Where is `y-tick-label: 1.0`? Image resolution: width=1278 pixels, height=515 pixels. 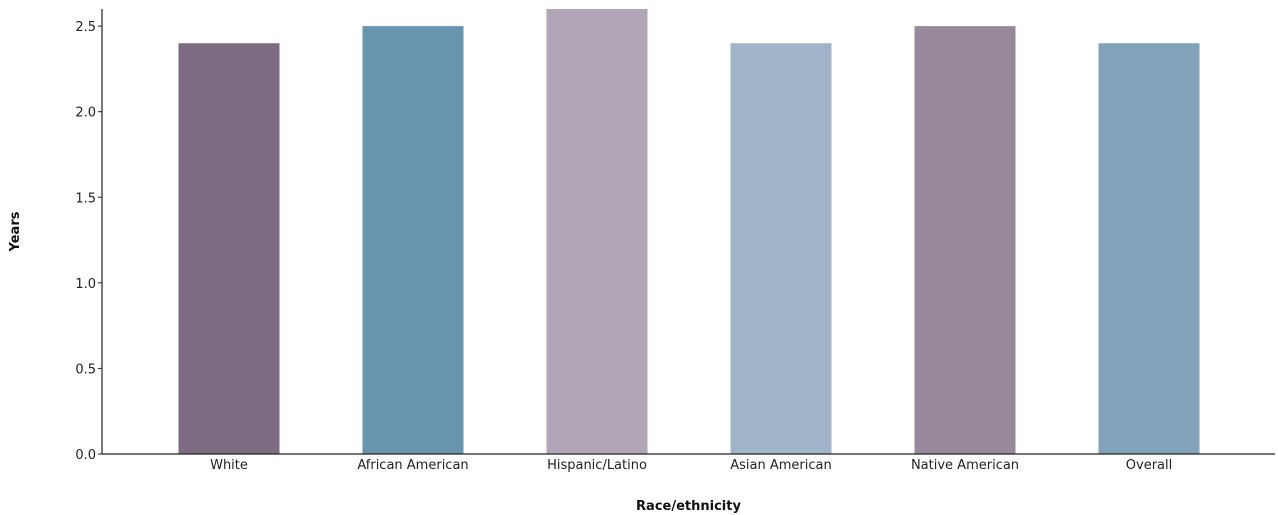
y-tick-label: 1.0 is located at coordinates (85, 284).